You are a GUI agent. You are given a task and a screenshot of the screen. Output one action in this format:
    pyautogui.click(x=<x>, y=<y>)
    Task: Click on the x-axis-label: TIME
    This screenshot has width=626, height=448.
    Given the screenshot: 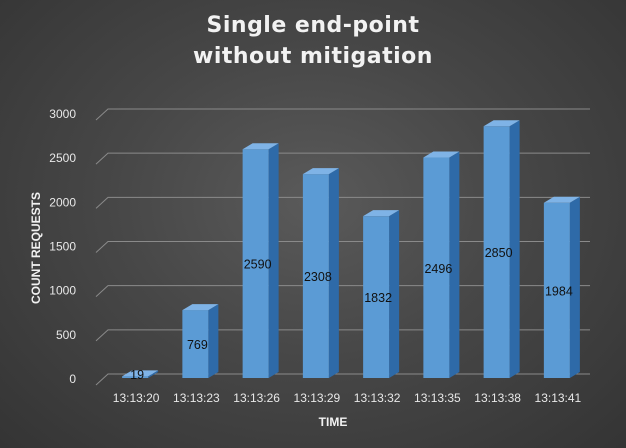 What is the action you would take?
    pyautogui.click(x=333, y=422)
    